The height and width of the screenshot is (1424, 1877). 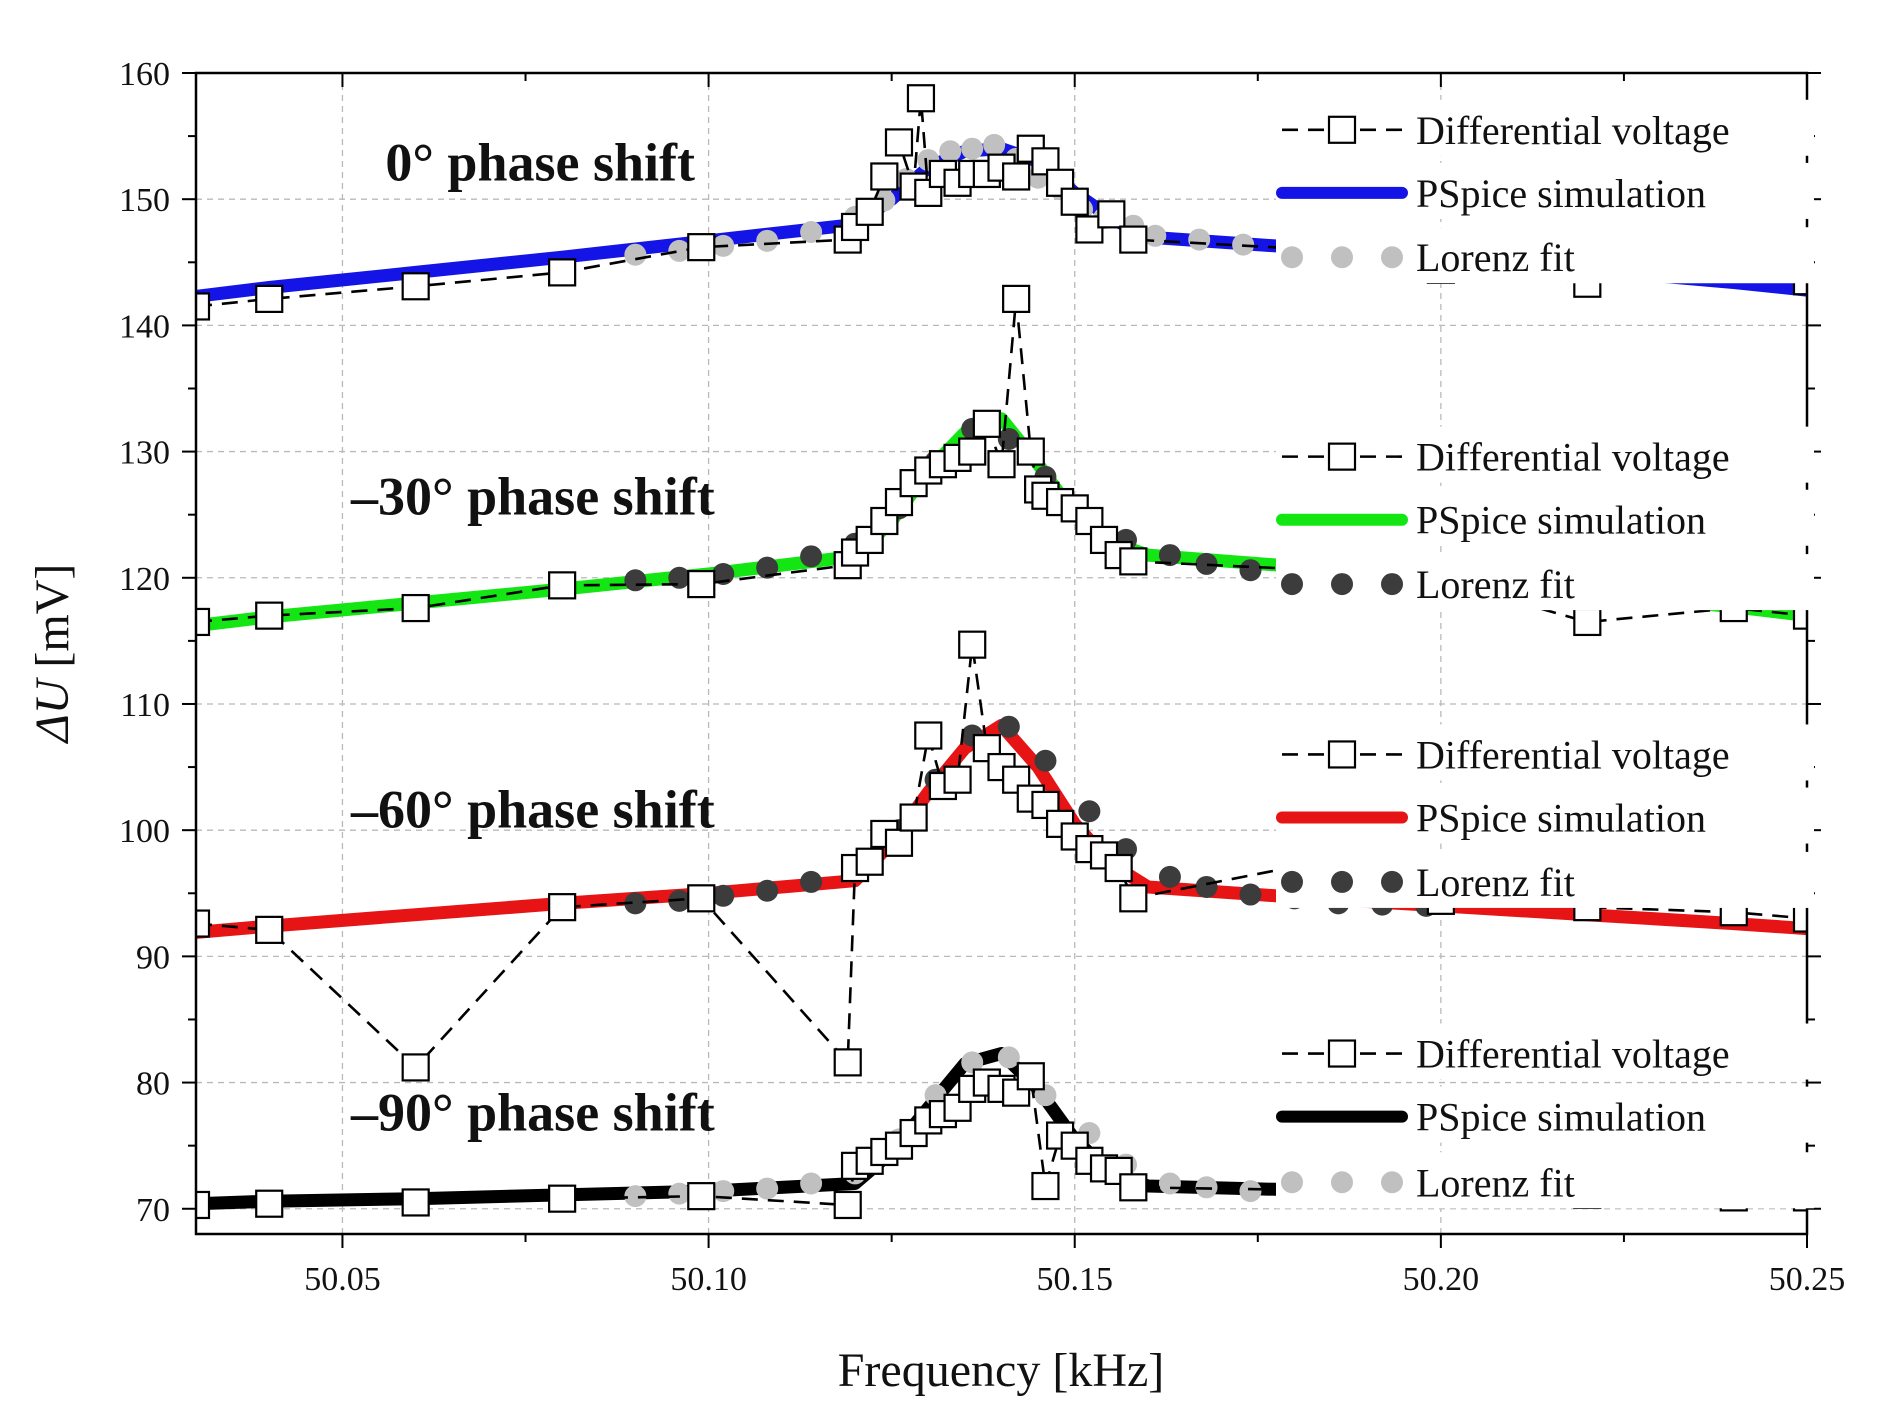 What do you see at coordinates (540, 162) in the screenshot?
I see `phase-shift-label: 0° phase shift` at bounding box center [540, 162].